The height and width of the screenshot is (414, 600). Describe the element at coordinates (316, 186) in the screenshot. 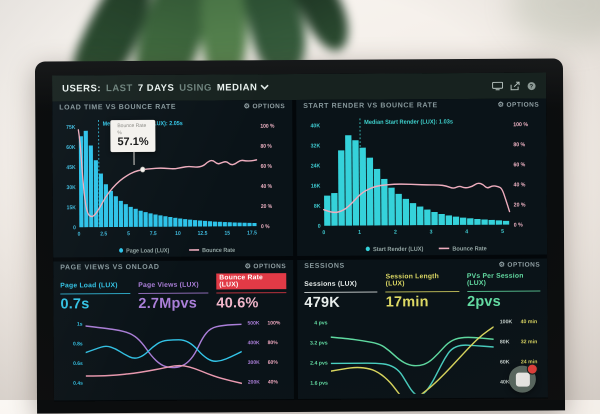

I see `svg-text: 16K` at that location.